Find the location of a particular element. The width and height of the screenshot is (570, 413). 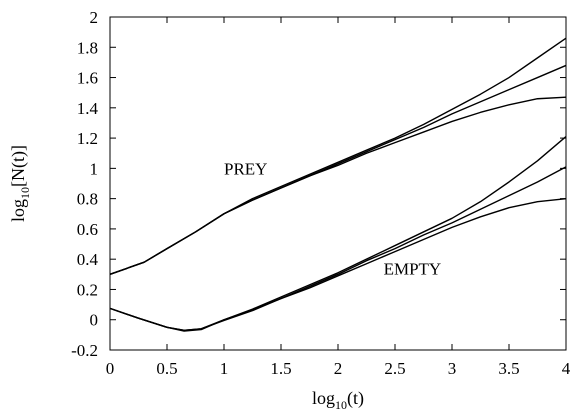

annotation-prey: PREY is located at coordinates (245, 168).